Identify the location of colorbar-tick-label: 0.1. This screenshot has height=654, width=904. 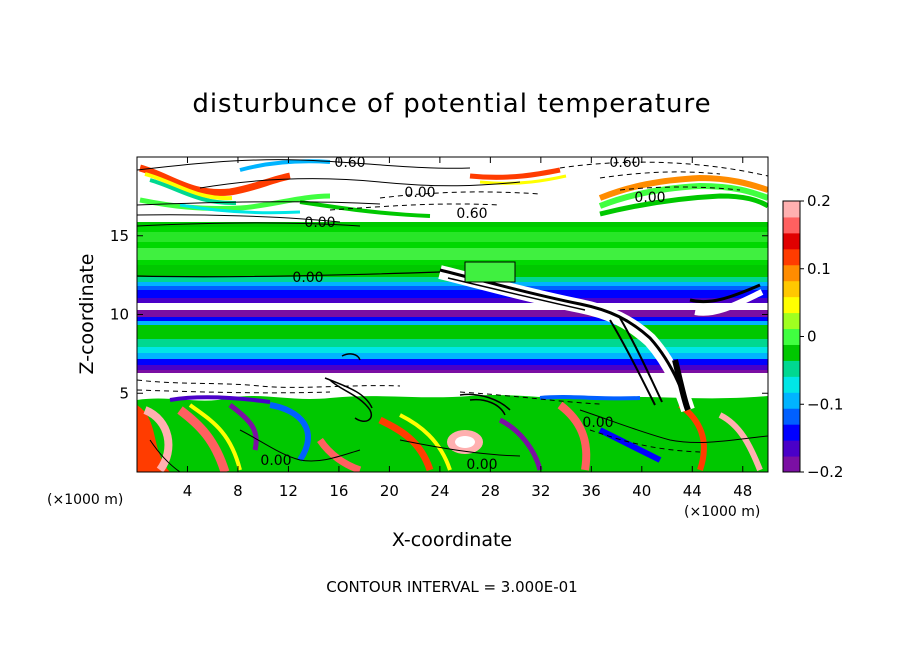
(819, 269).